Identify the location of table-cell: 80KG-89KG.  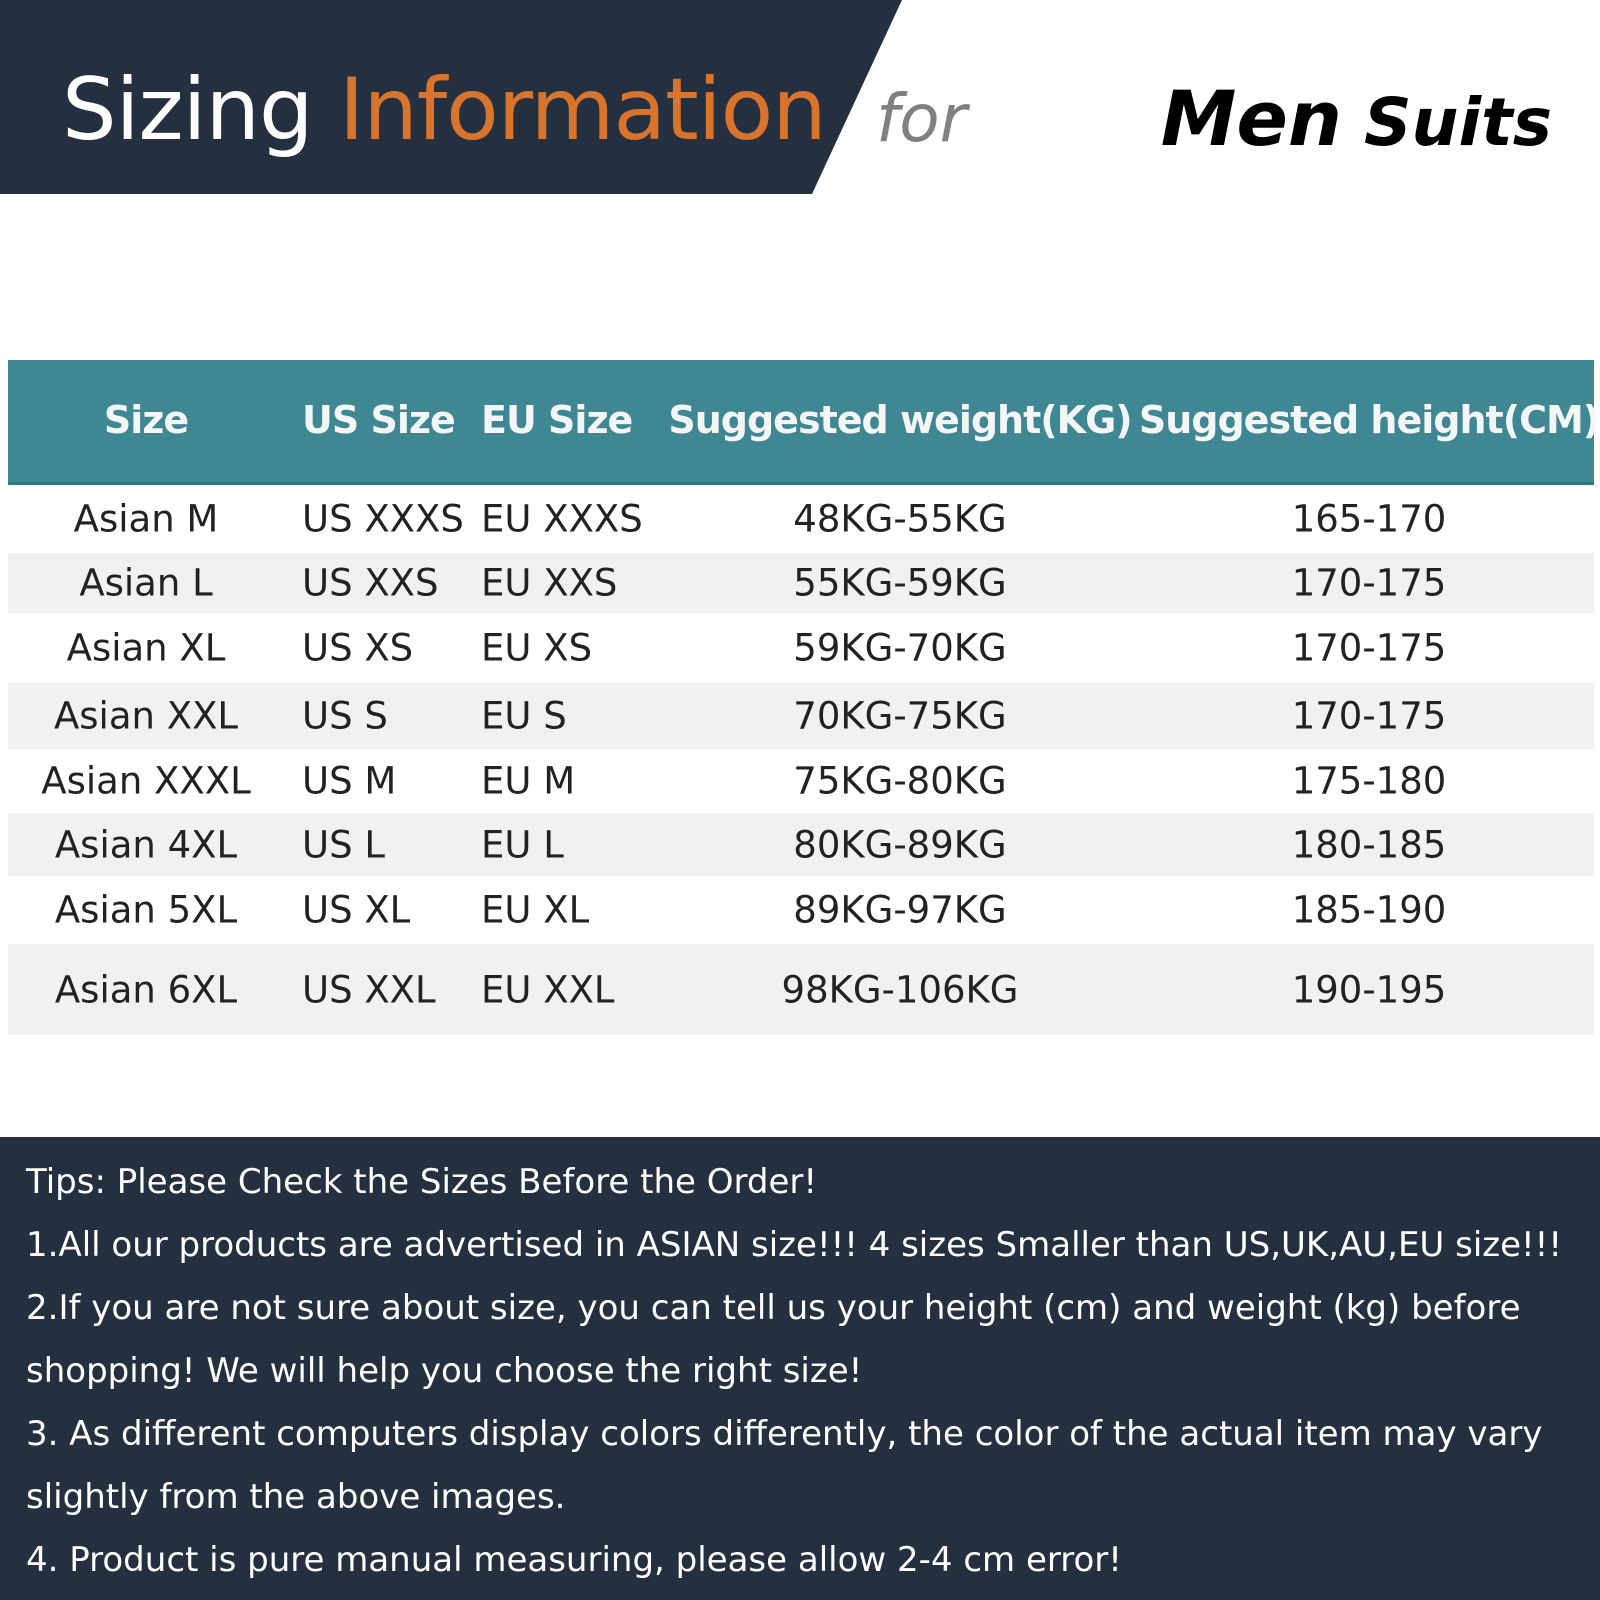
(900, 844).